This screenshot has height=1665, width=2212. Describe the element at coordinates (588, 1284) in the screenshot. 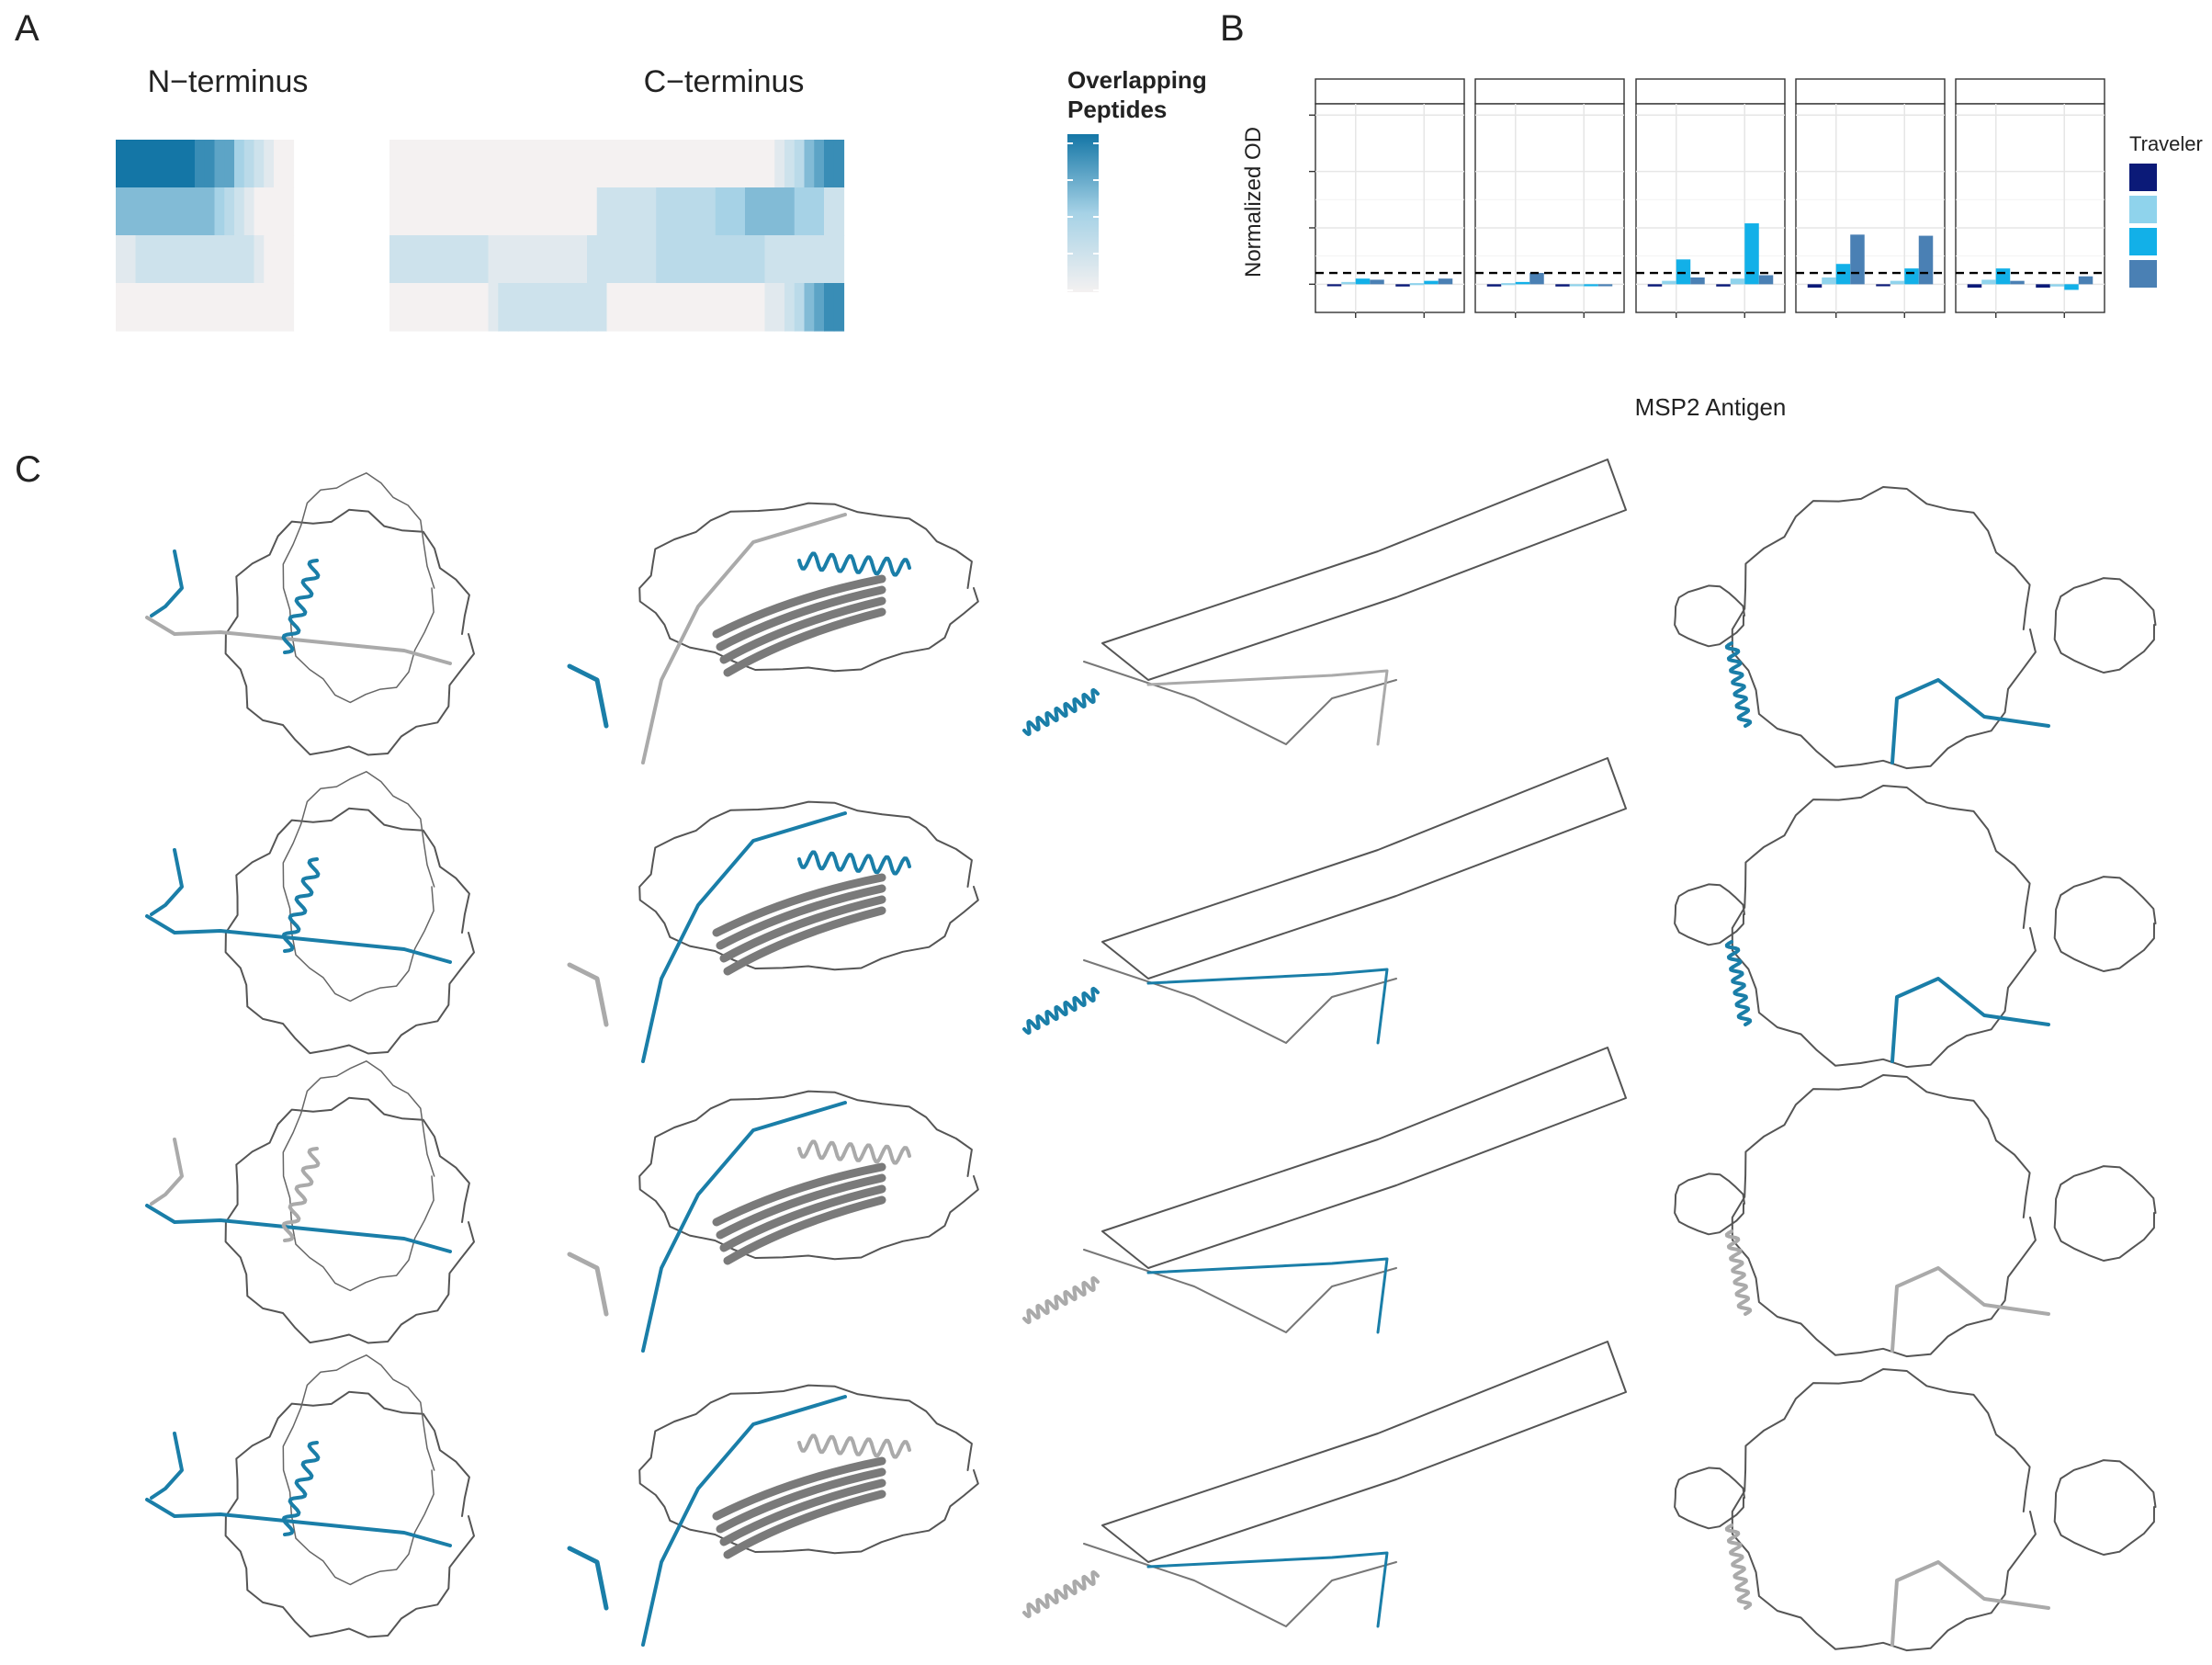

I see `n-terminal-tail` at that location.